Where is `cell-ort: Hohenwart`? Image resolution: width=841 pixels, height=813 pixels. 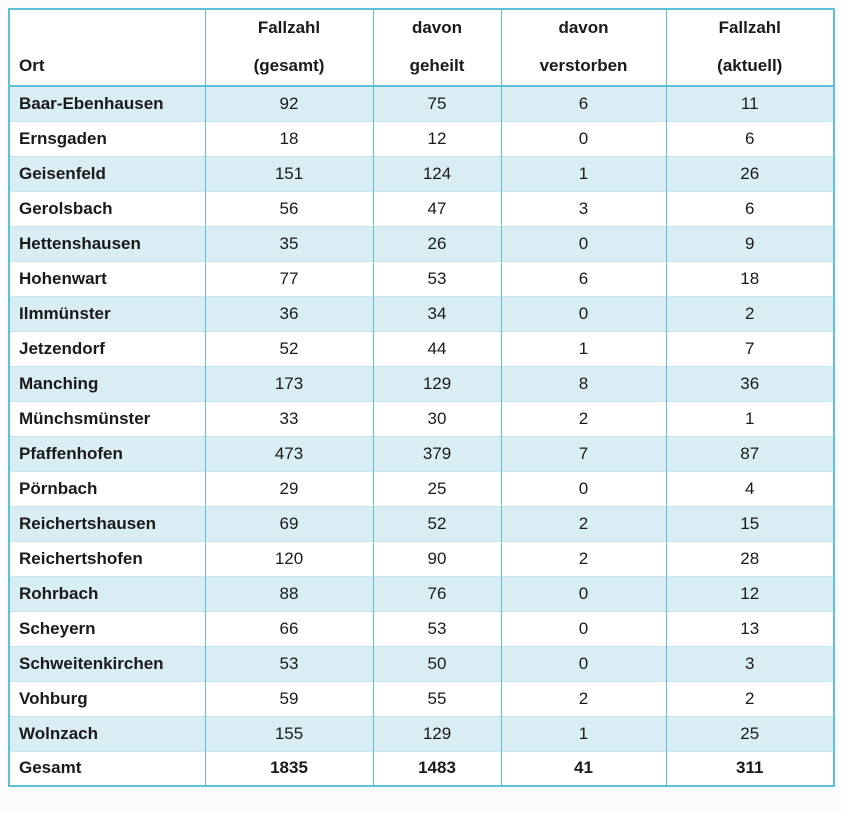 cell-ort: Hohenwart is located at coordinates (107, 278).